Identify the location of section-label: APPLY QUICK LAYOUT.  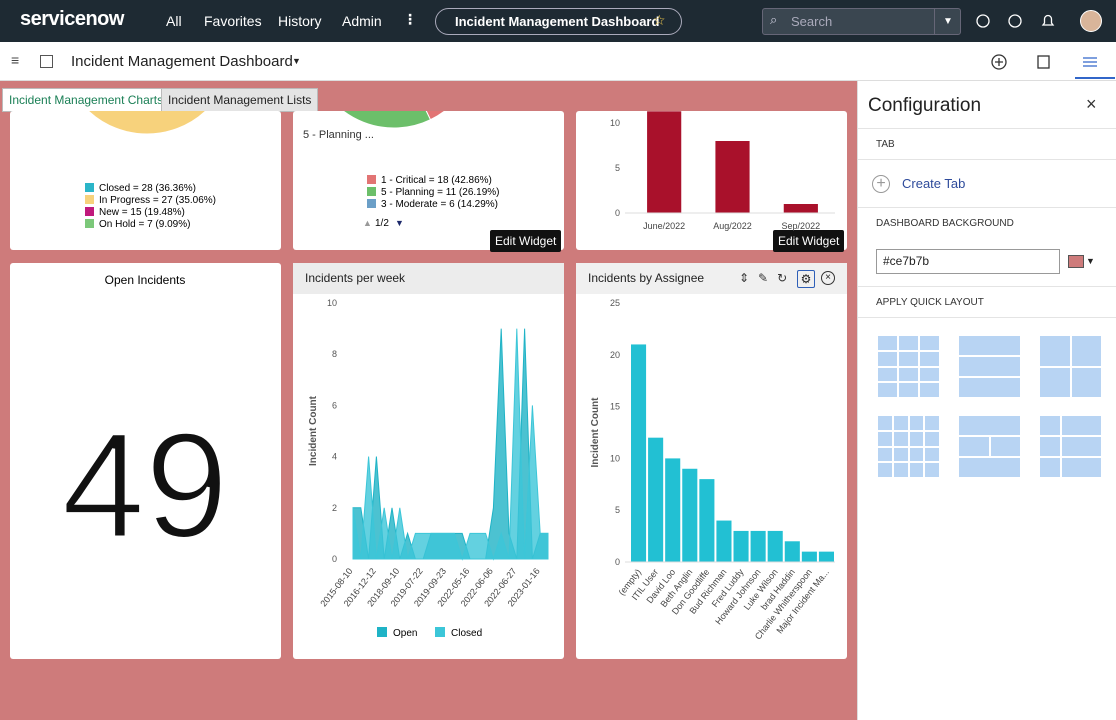
(987, 302).